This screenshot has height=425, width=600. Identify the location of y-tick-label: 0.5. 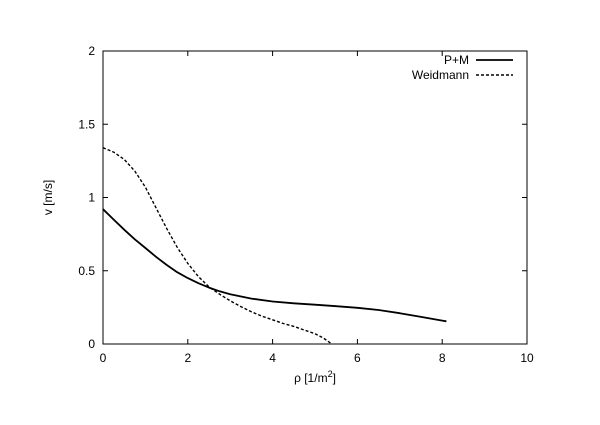
(86, 271).